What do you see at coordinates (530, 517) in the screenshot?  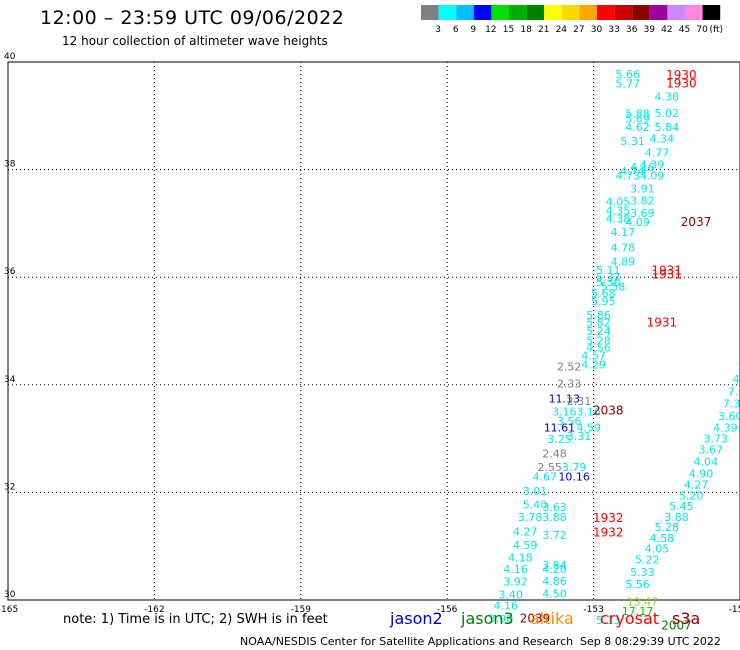 I see `wave-height-label: 3.78` at bounding box center [530, 517].